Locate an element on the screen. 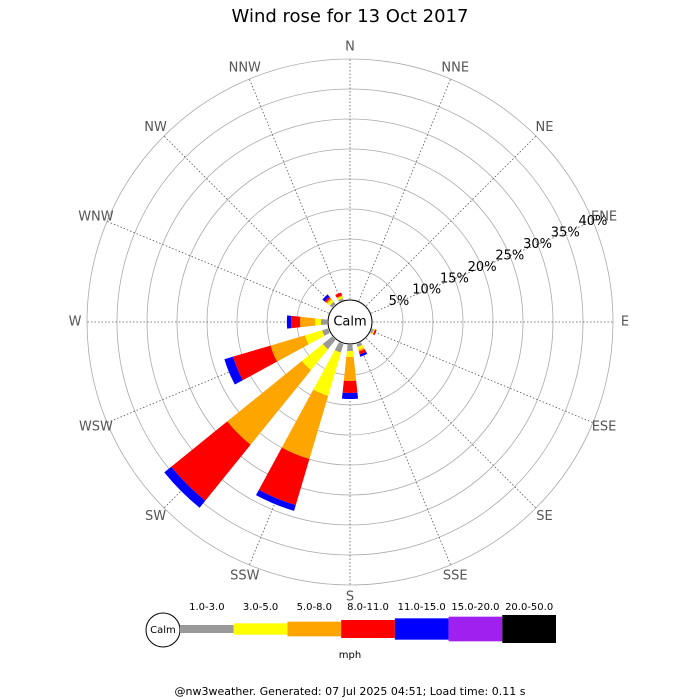 This screenshot has width=700, height=700. calm-circle is located at coordinates (350, 322).